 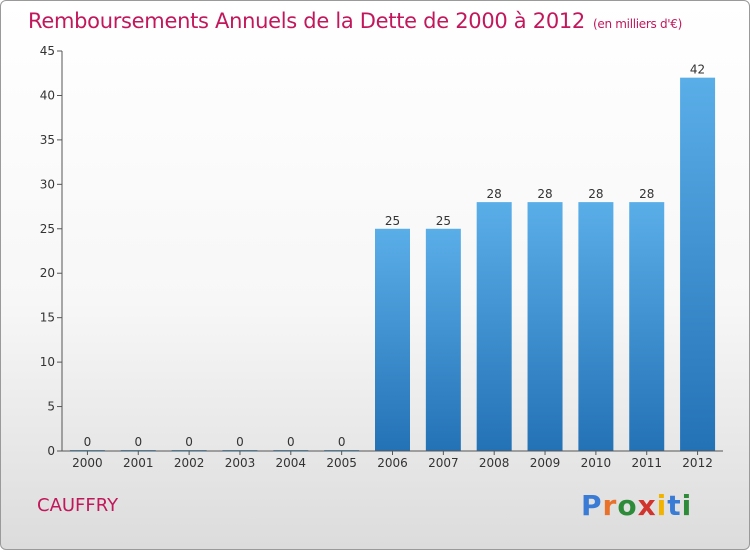 I want to click on logo-letter: r, so click(x=610, y=505).